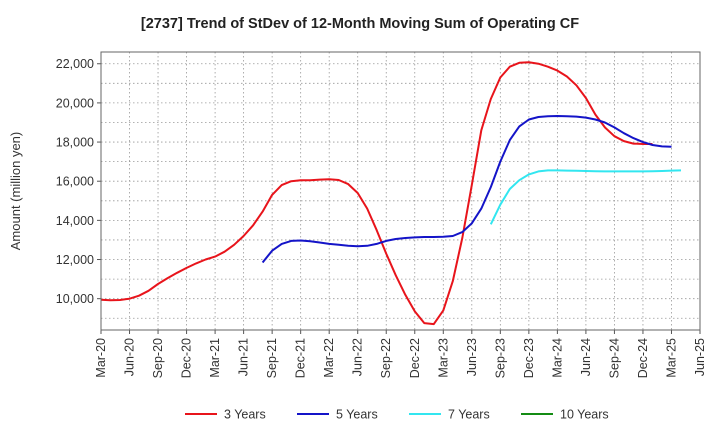 This screenshot has height=445, width=720. Describe the element at coordinates (500, 358) in the screenshot. I see `x-tick-label: Sep-23` at that location.